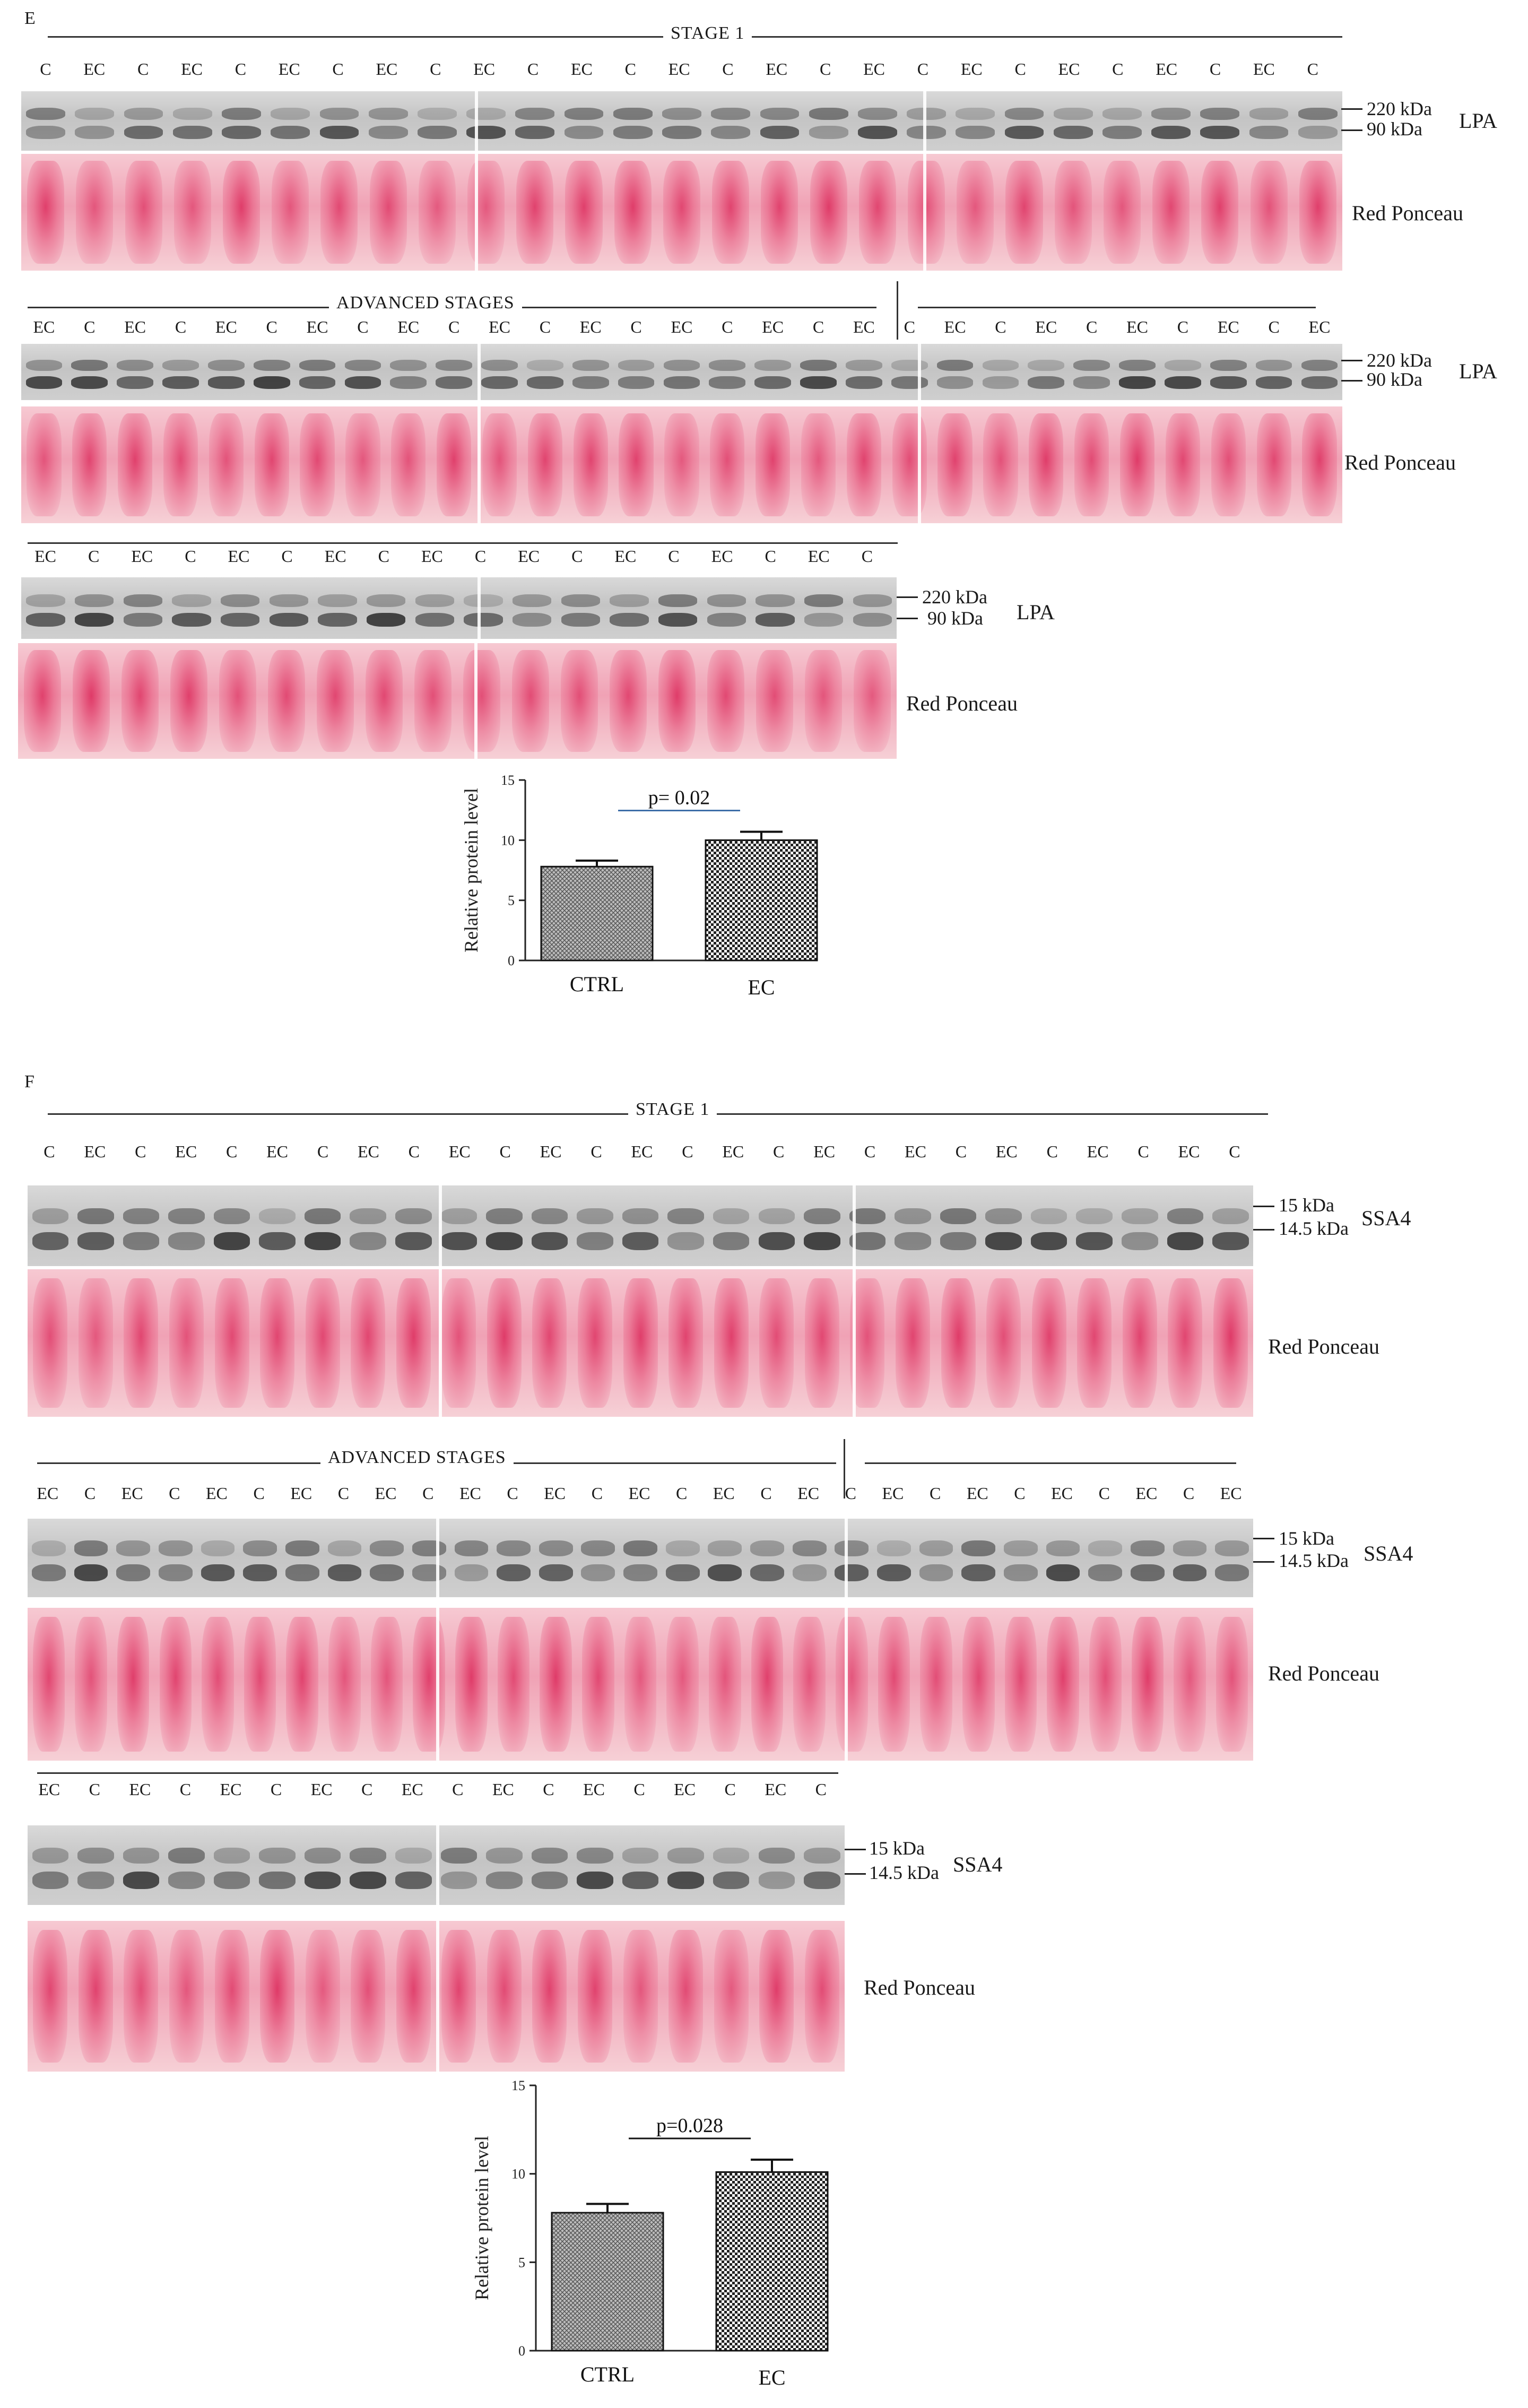 The width and height of the screenshot is (1528, 2408). I want to click on protein-label: SSA4, so click(978, 1864).